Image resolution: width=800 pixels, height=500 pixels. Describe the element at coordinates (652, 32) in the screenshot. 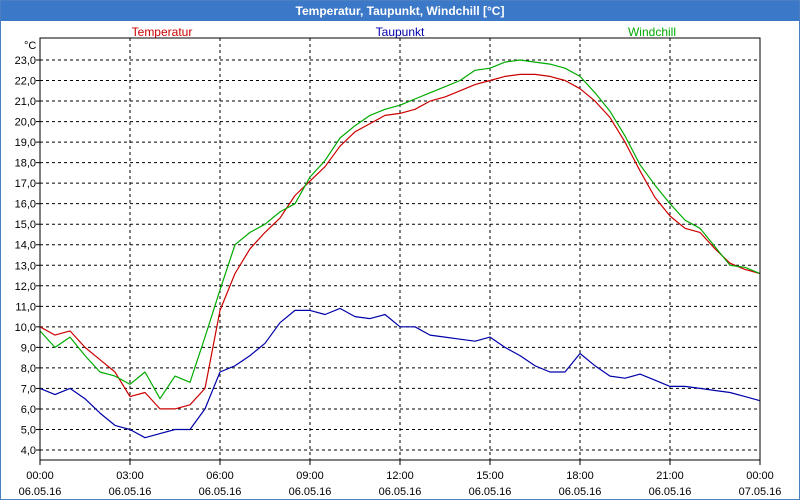

I see `legend-label-windchill: Windchill` at that location.